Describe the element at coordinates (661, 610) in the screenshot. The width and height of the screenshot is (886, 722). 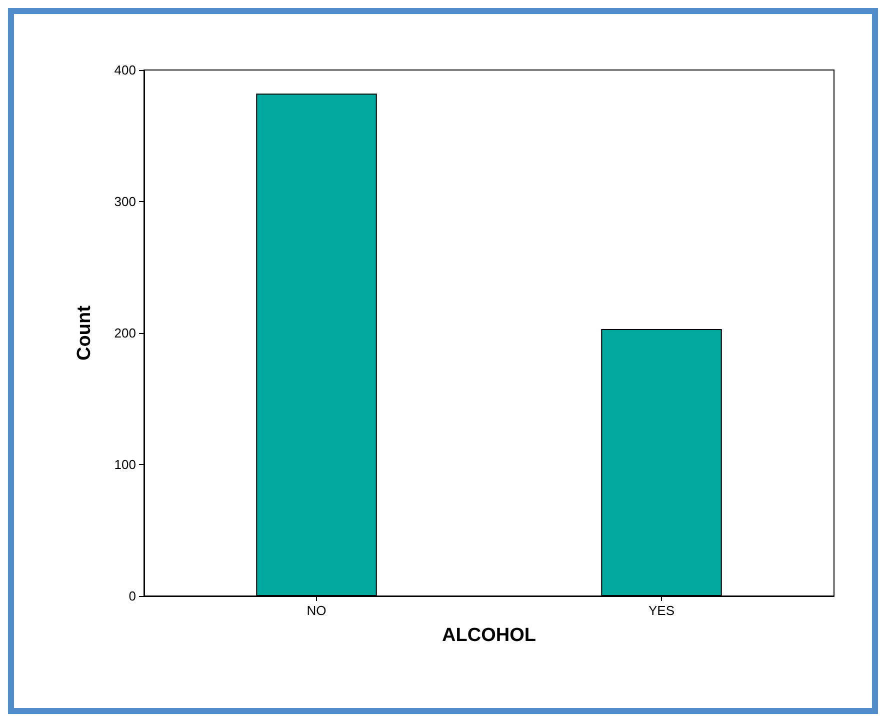
I see `x-tick-label: YES` at that location.